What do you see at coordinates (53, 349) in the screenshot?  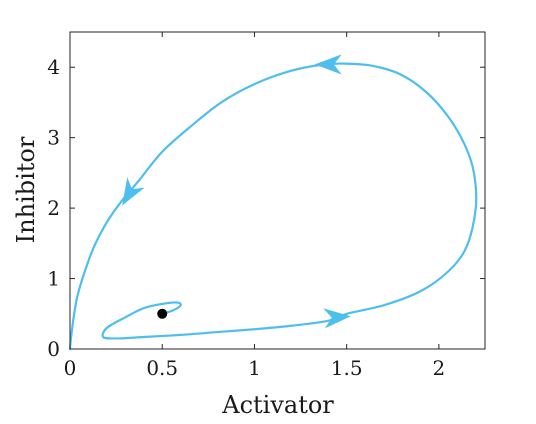 I see `y-tick-label: 0` at bounding box center [53, 349].